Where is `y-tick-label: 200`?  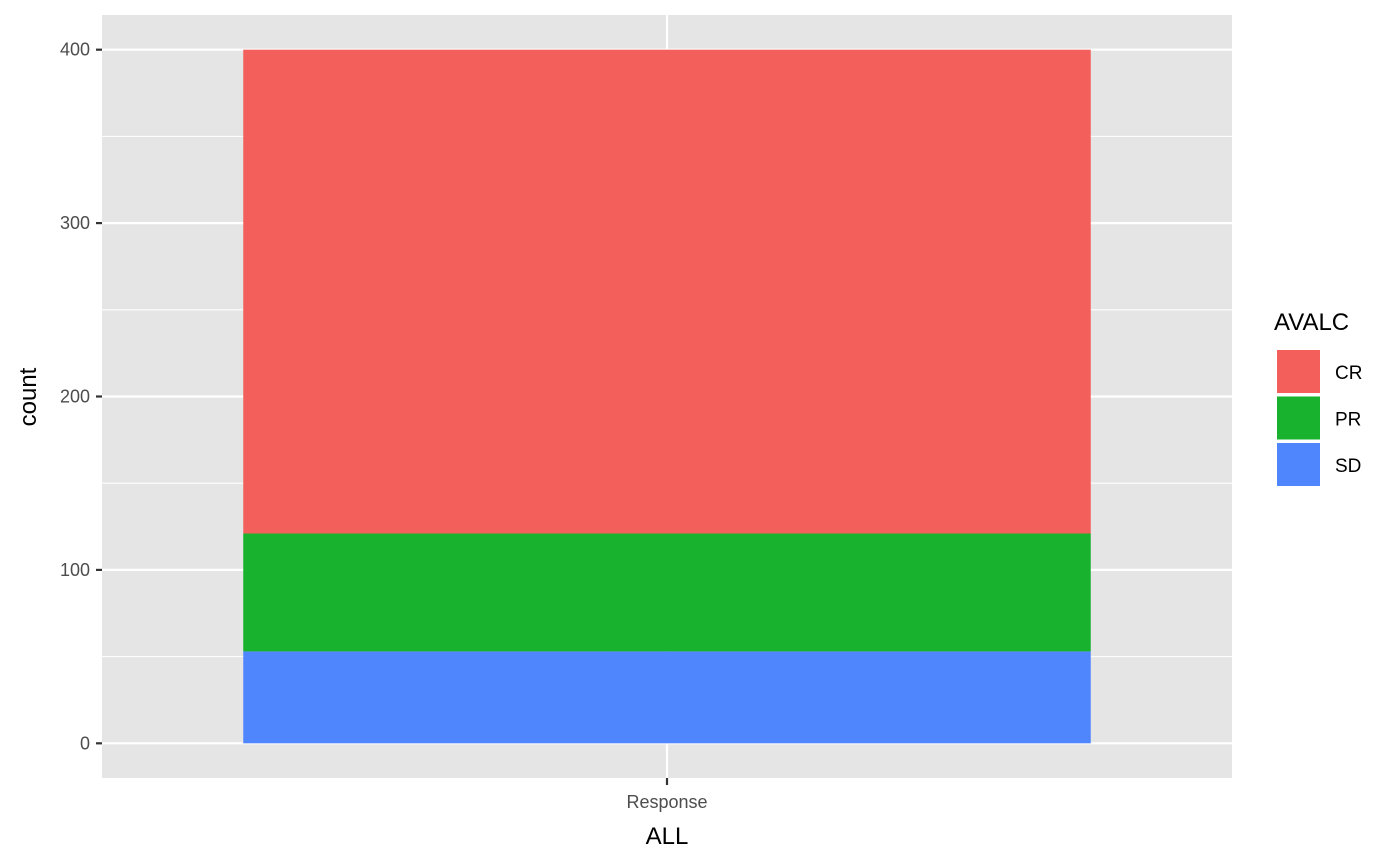
y-tick-label: 200 is located at coordinates (75, 397).